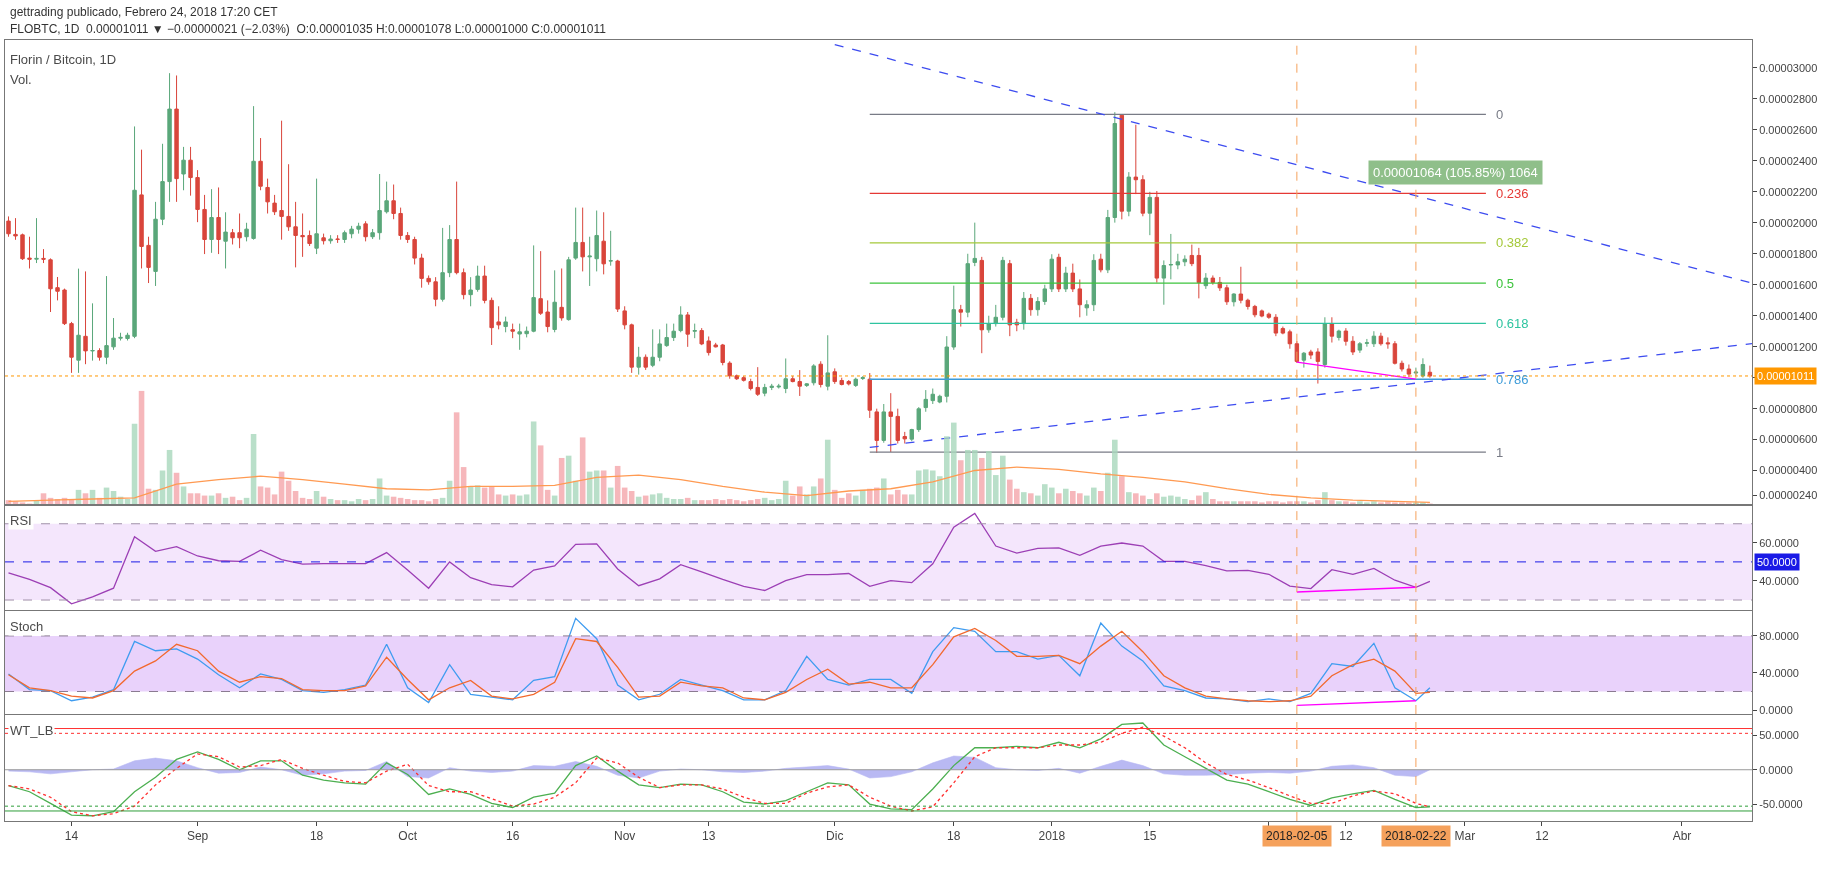 The height and width of the screenshot is (877, 1822). What do you see at coordinates (1150, 836) in the screenshot?
I see `x-tick-label: 15` at bounding box center [1150, 836].